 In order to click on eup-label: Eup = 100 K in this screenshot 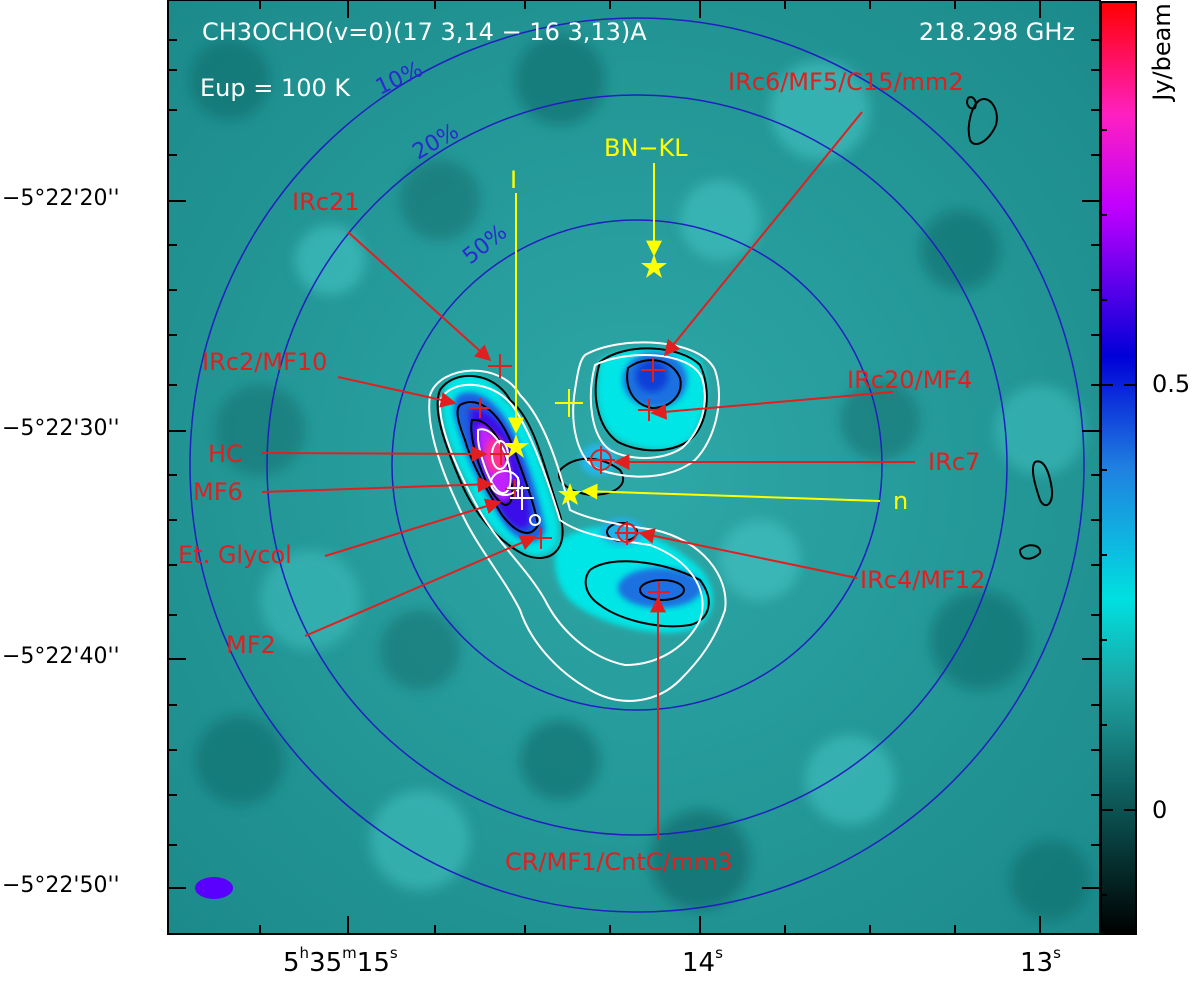, I will do `click(275, 88)`.